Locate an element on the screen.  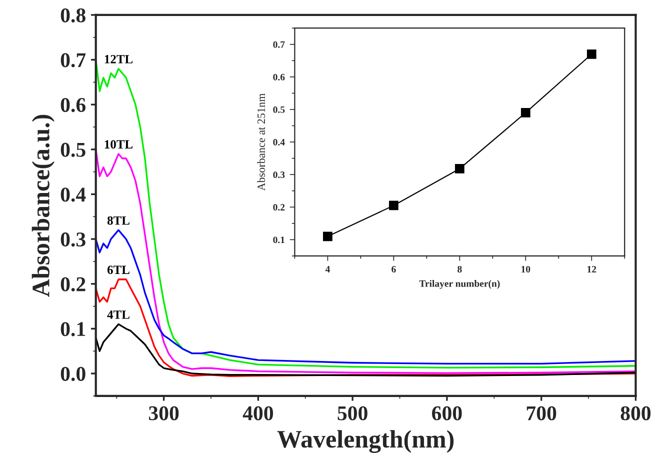
x-tick-label: 8 is located at coordinates (460, 269).